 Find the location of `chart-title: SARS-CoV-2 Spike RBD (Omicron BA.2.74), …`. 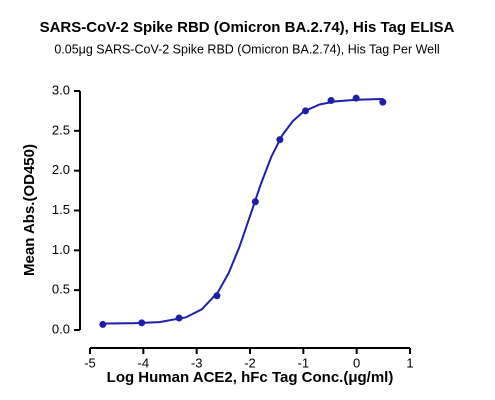

chart-title: SARS-CoV-2 Spike RBD (Omicron BA.2.74), … is located at coordinates (247, 27).